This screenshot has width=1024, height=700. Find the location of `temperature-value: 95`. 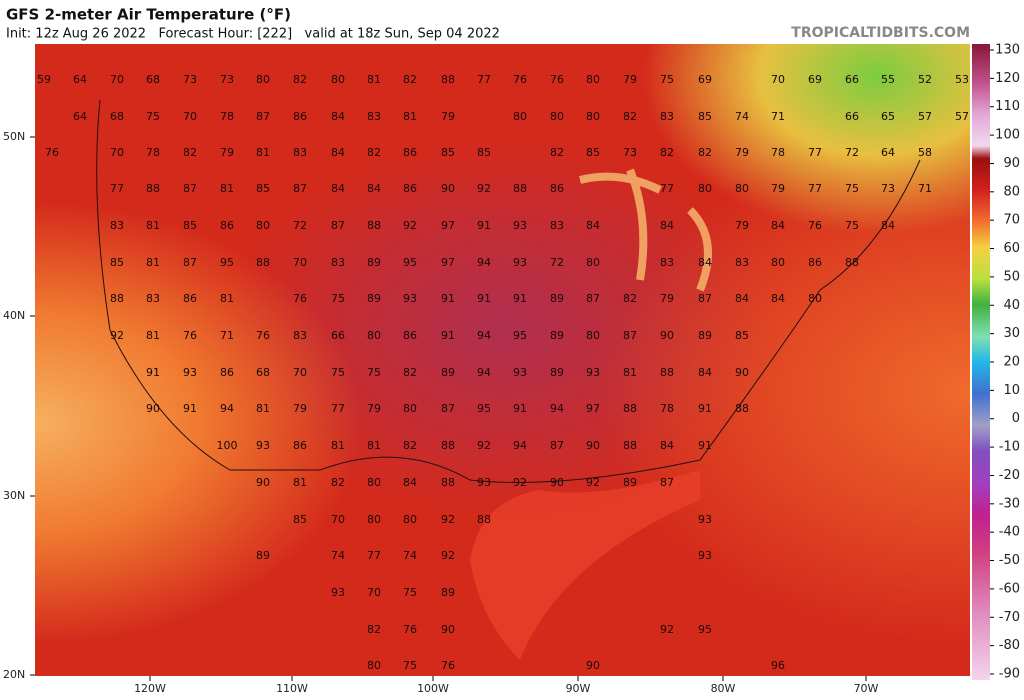

temperature-value: 95 is located at coordinates (705, 629).